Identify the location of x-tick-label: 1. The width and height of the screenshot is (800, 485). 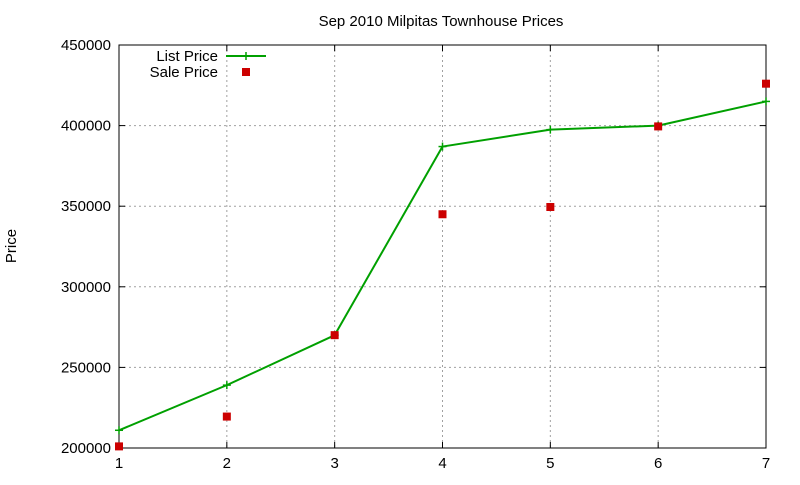
(119, 463).